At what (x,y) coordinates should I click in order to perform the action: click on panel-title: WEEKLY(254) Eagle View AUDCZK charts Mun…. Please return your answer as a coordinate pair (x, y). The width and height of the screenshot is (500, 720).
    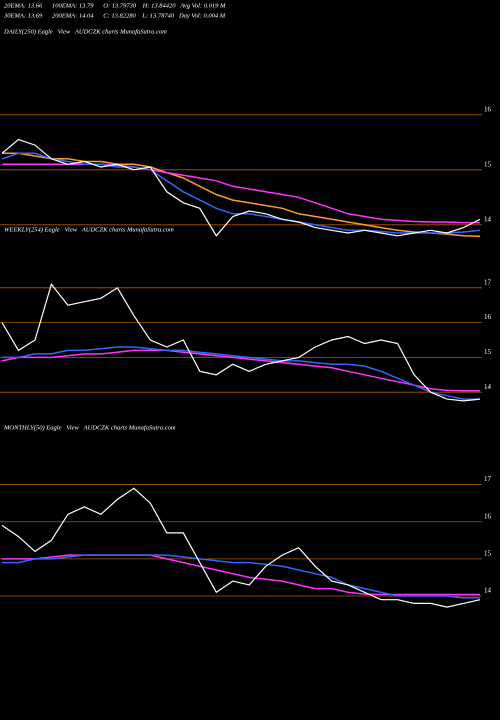
    Looking at the image, I should click on (89, 229).